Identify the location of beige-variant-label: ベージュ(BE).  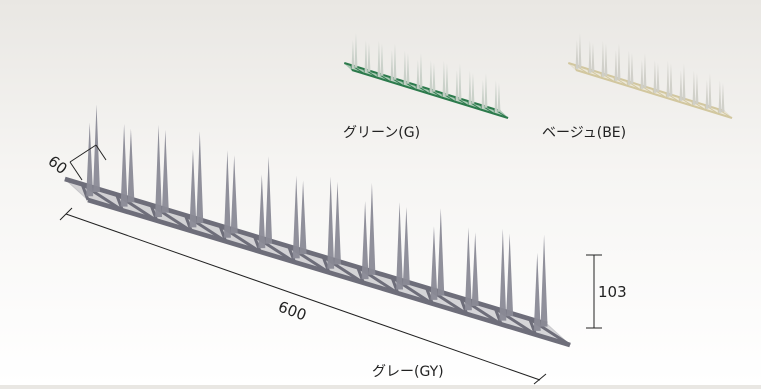
(584, 133).